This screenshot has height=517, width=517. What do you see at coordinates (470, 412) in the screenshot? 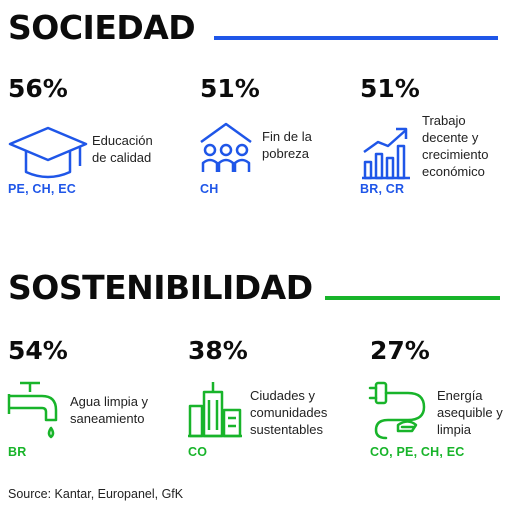
I see `item-label: Energía asequible y limpia` at bounding box center [470, 412].